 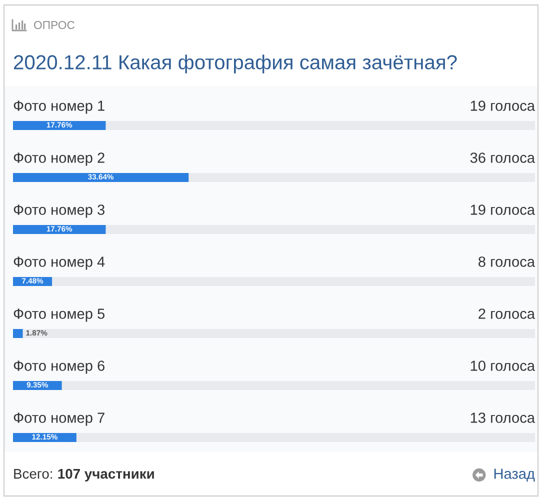 I want to click on text: ОПРОС, so click(x=54, y=25).